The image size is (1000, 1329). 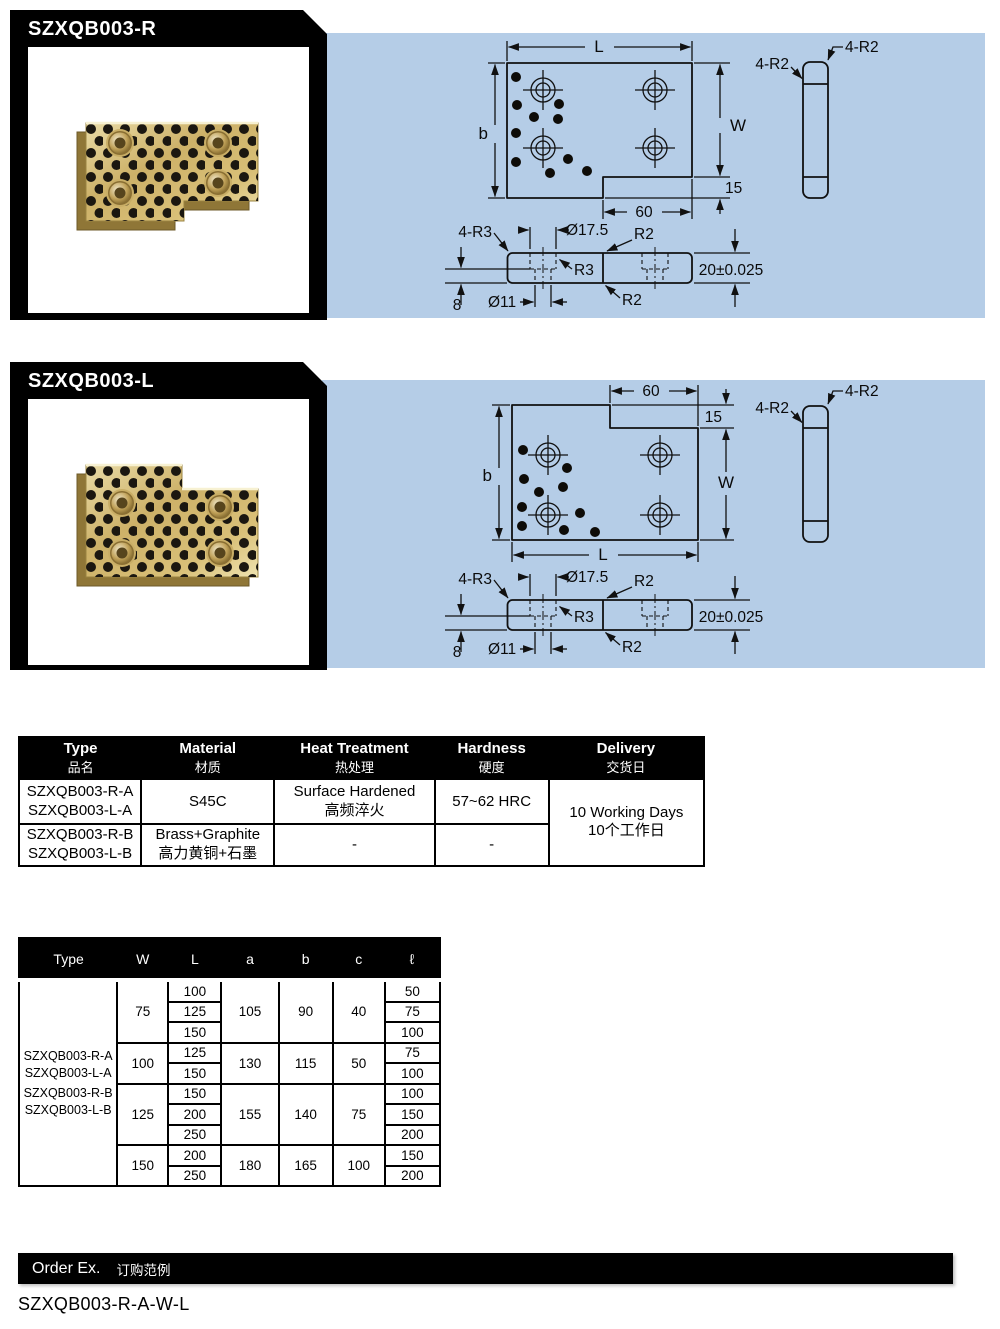 I want to click on label-8-r: 8, so click(x=457, y=305).